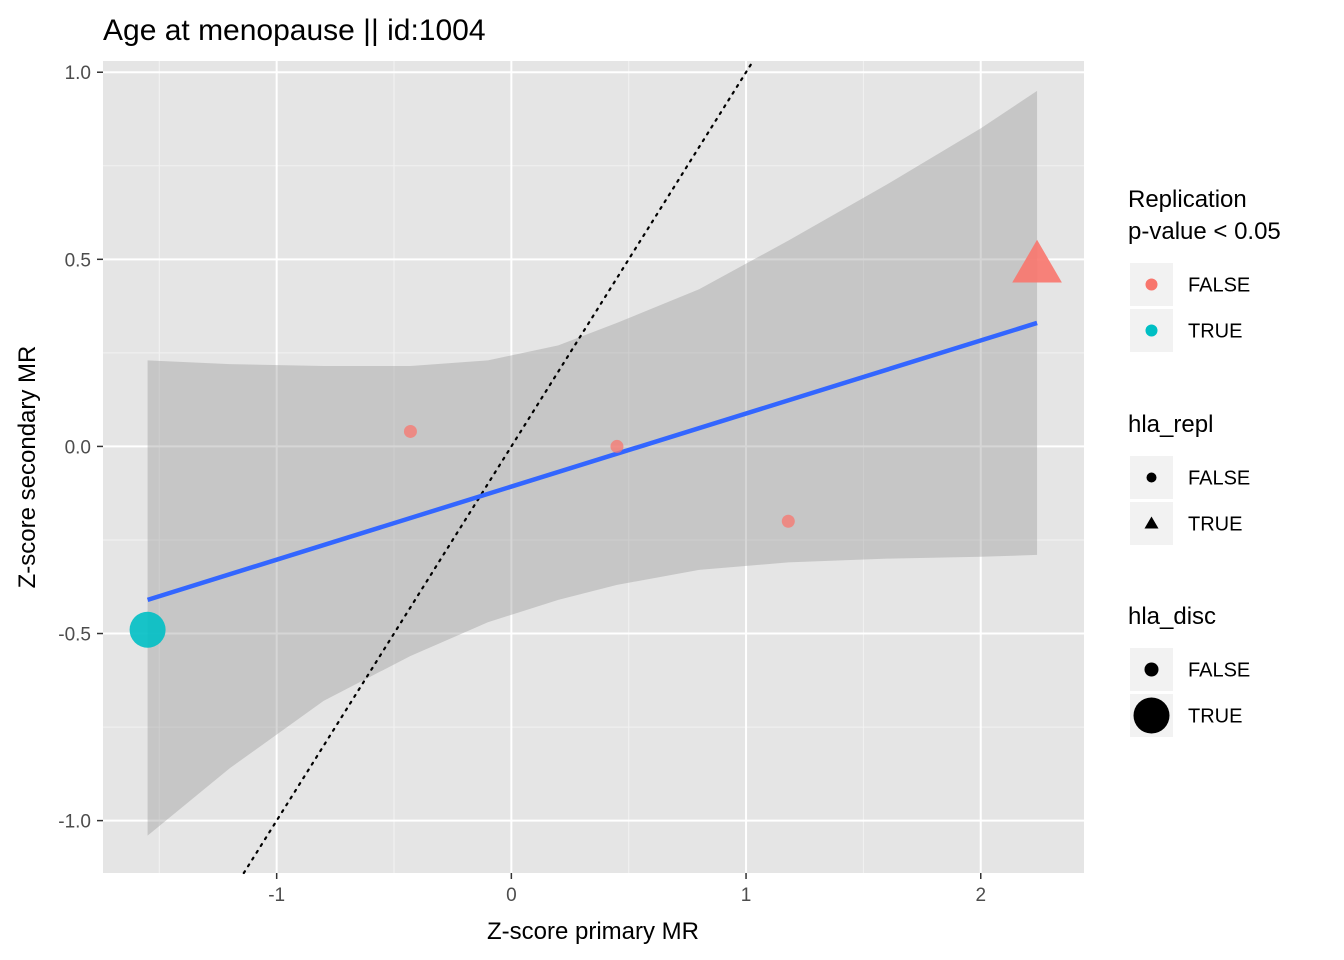 Image resolution: width=1344 pixels, height=960 pixels. What do you see at coordinates (78, 260) in the screenshot?
I see `y-tick-label: 0.5` at bounding box center [78, 260].